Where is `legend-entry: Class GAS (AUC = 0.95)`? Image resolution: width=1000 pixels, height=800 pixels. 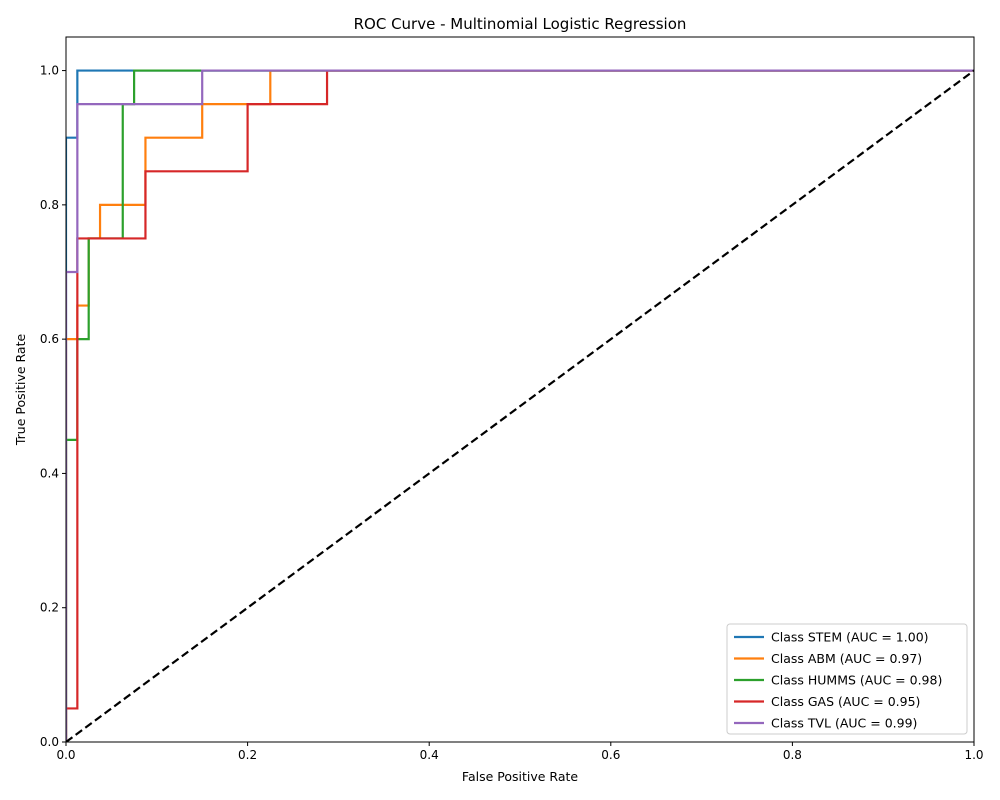
legend-entry: Class GAS (AUC = 0.95) is located at coordinates (845, 701).